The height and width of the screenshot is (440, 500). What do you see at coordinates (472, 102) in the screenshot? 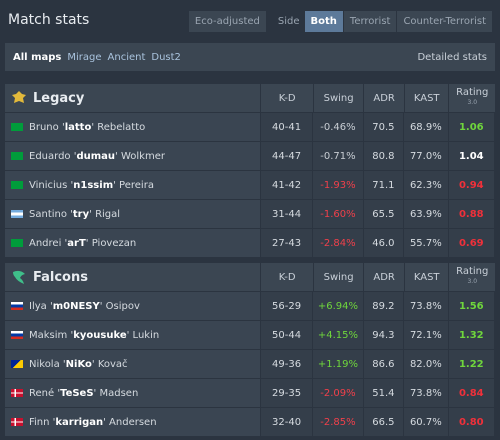
I see `rating-version: 3.0` at bounding box center [472, 102].